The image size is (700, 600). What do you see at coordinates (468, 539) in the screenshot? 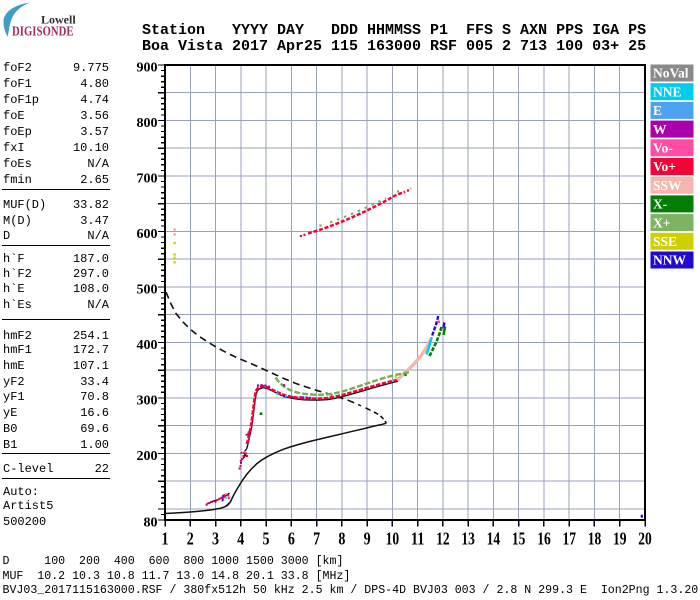
I see `svg-text: 13` at bounding box center [468, 539].